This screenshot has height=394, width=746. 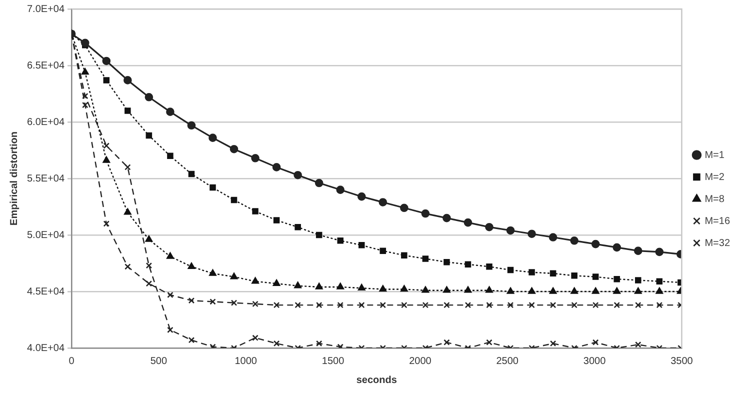 I want to click on x-tick-label: 2500, so click(x=507, y=361).